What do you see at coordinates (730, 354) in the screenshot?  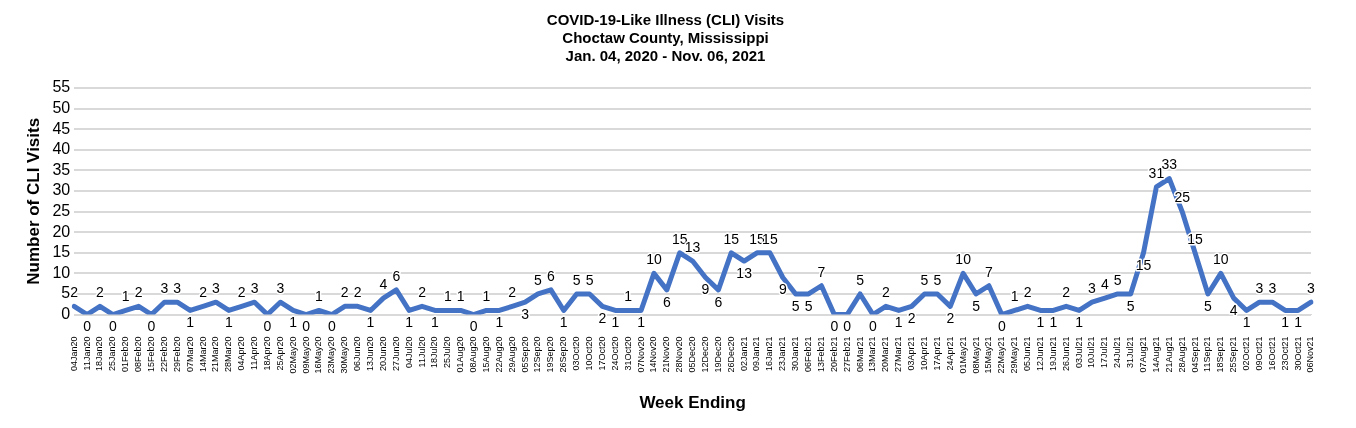 I see `x-tick-label: 26Dec20` at bounding box center [730, 354].